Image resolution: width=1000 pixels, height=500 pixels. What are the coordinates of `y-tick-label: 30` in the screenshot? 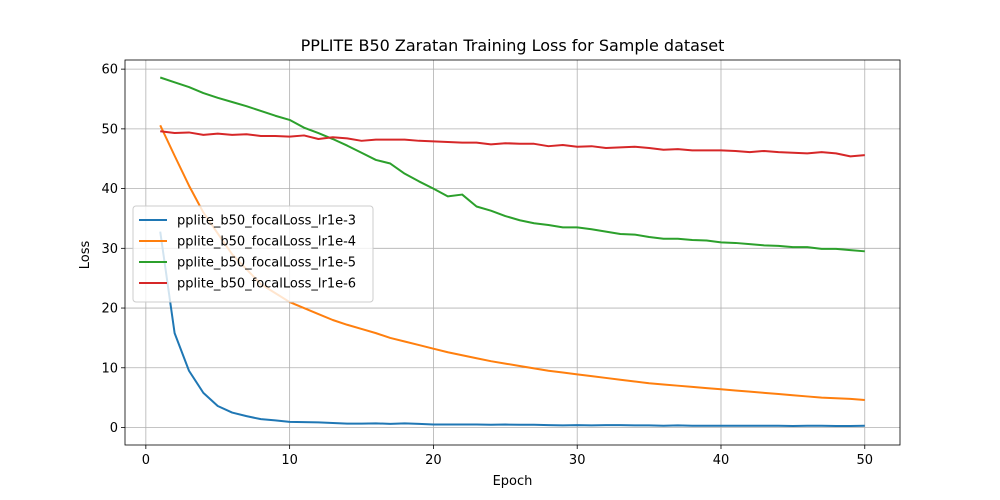 It's located at (109, 249).